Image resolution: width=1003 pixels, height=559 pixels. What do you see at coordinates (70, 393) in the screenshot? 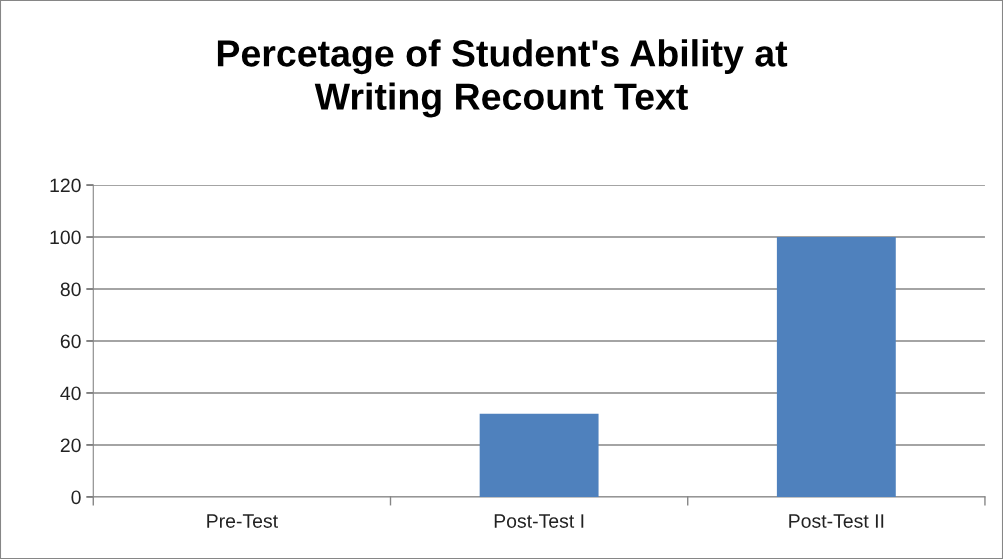
I see `y-tick-label: 40` at bounding box center [70, 393].